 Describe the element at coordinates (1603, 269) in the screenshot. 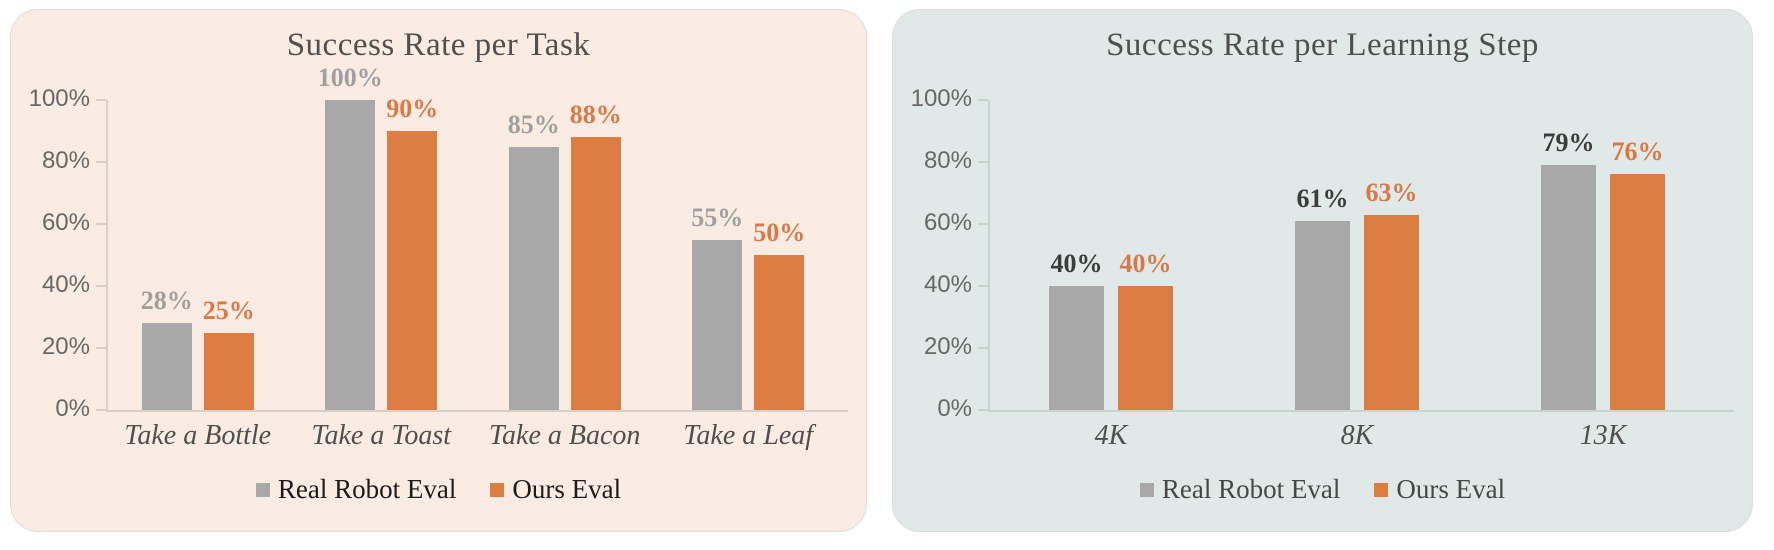

I see `bar-group: 79% 76%` at that location.